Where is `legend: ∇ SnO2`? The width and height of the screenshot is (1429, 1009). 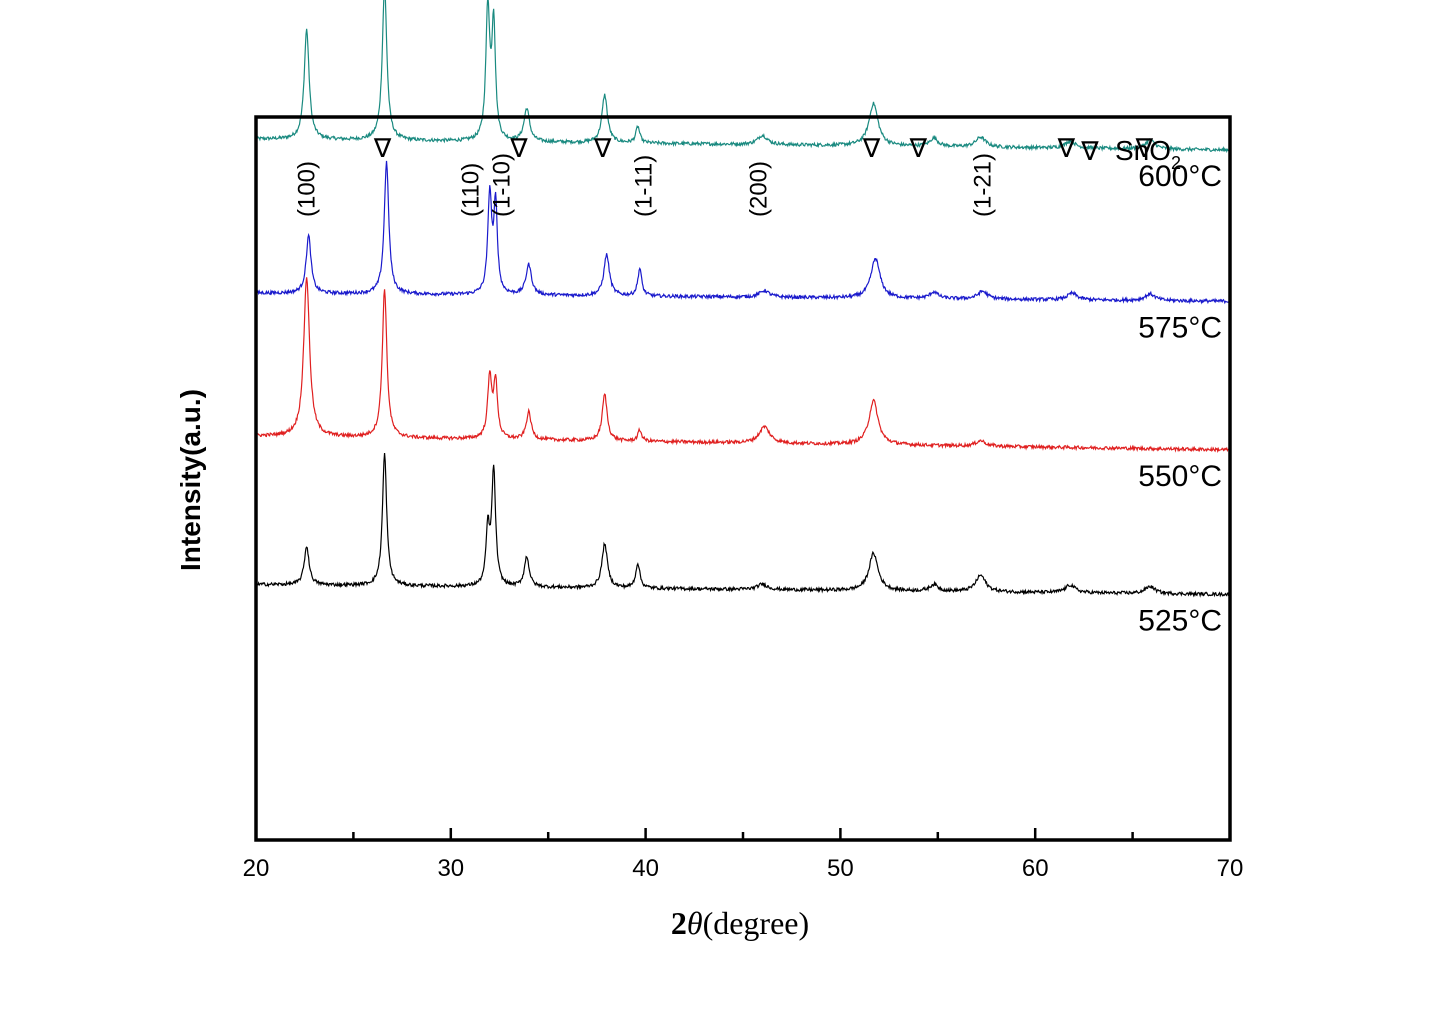 legend: ∇ SnO2 is located at coordinates (1130, 154).